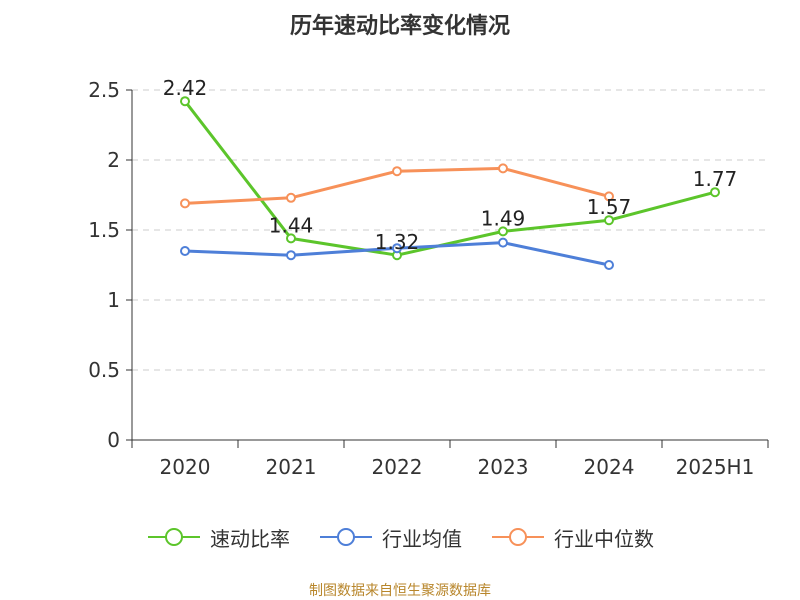 The height and width of the screenshot is (600, 800). Describe the element at coordinates (715, 179) in the screenshot. I see `data-label: 1.77` at that location.